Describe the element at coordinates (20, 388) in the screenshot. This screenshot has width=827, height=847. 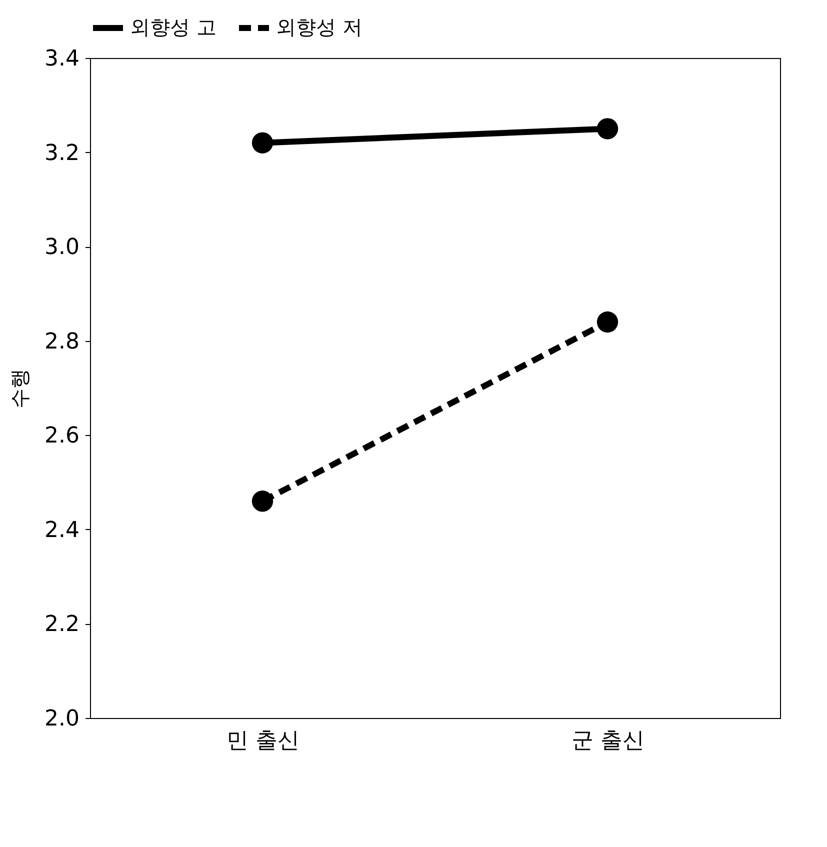
I see `y-axis-title: 수행` at that location.